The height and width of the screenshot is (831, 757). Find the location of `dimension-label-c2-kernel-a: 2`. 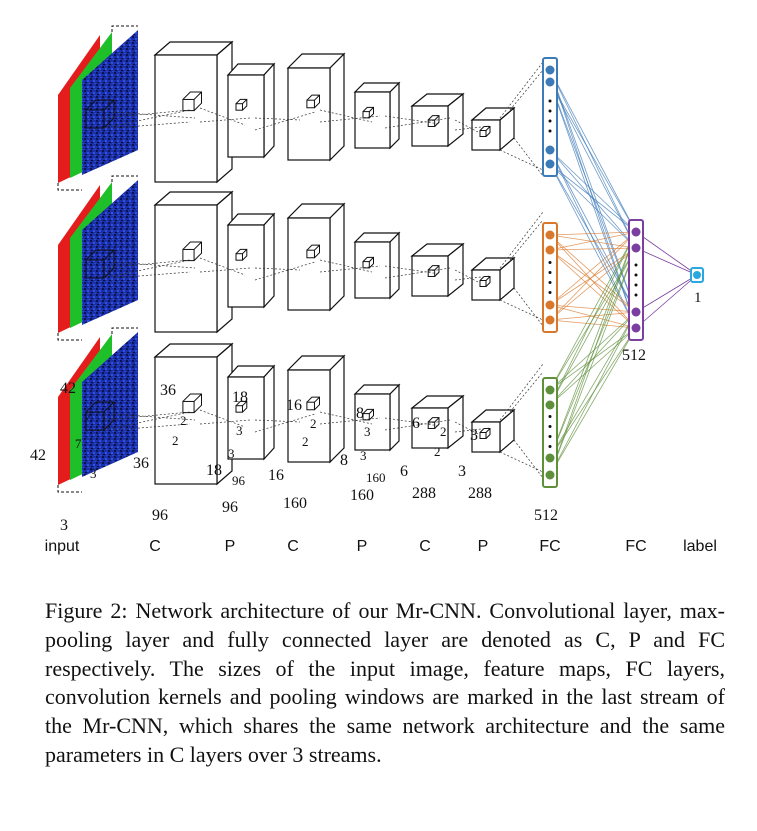

dimension-label-c2-kernel-a: 2 is located at coordinates (313, 423).